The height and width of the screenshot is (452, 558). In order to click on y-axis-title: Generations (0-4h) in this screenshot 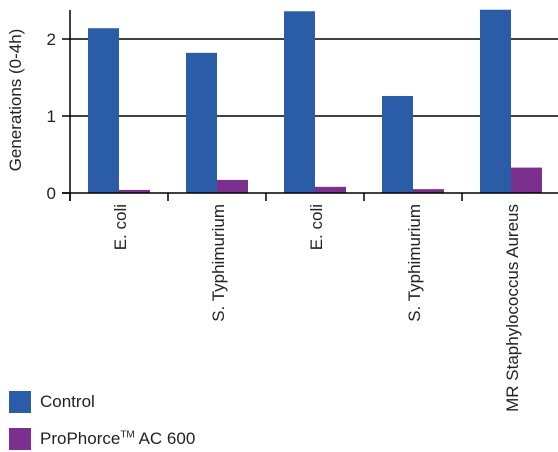, I will do `click(15, 100)`.